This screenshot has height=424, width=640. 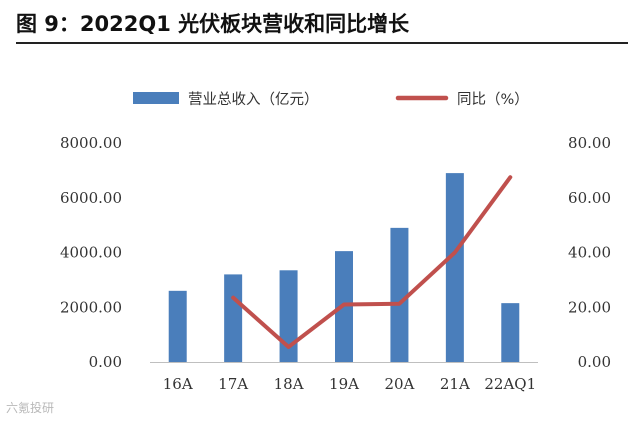 I want to click on y-left-tick-label: 6000.00, so click(x=91, y=198).